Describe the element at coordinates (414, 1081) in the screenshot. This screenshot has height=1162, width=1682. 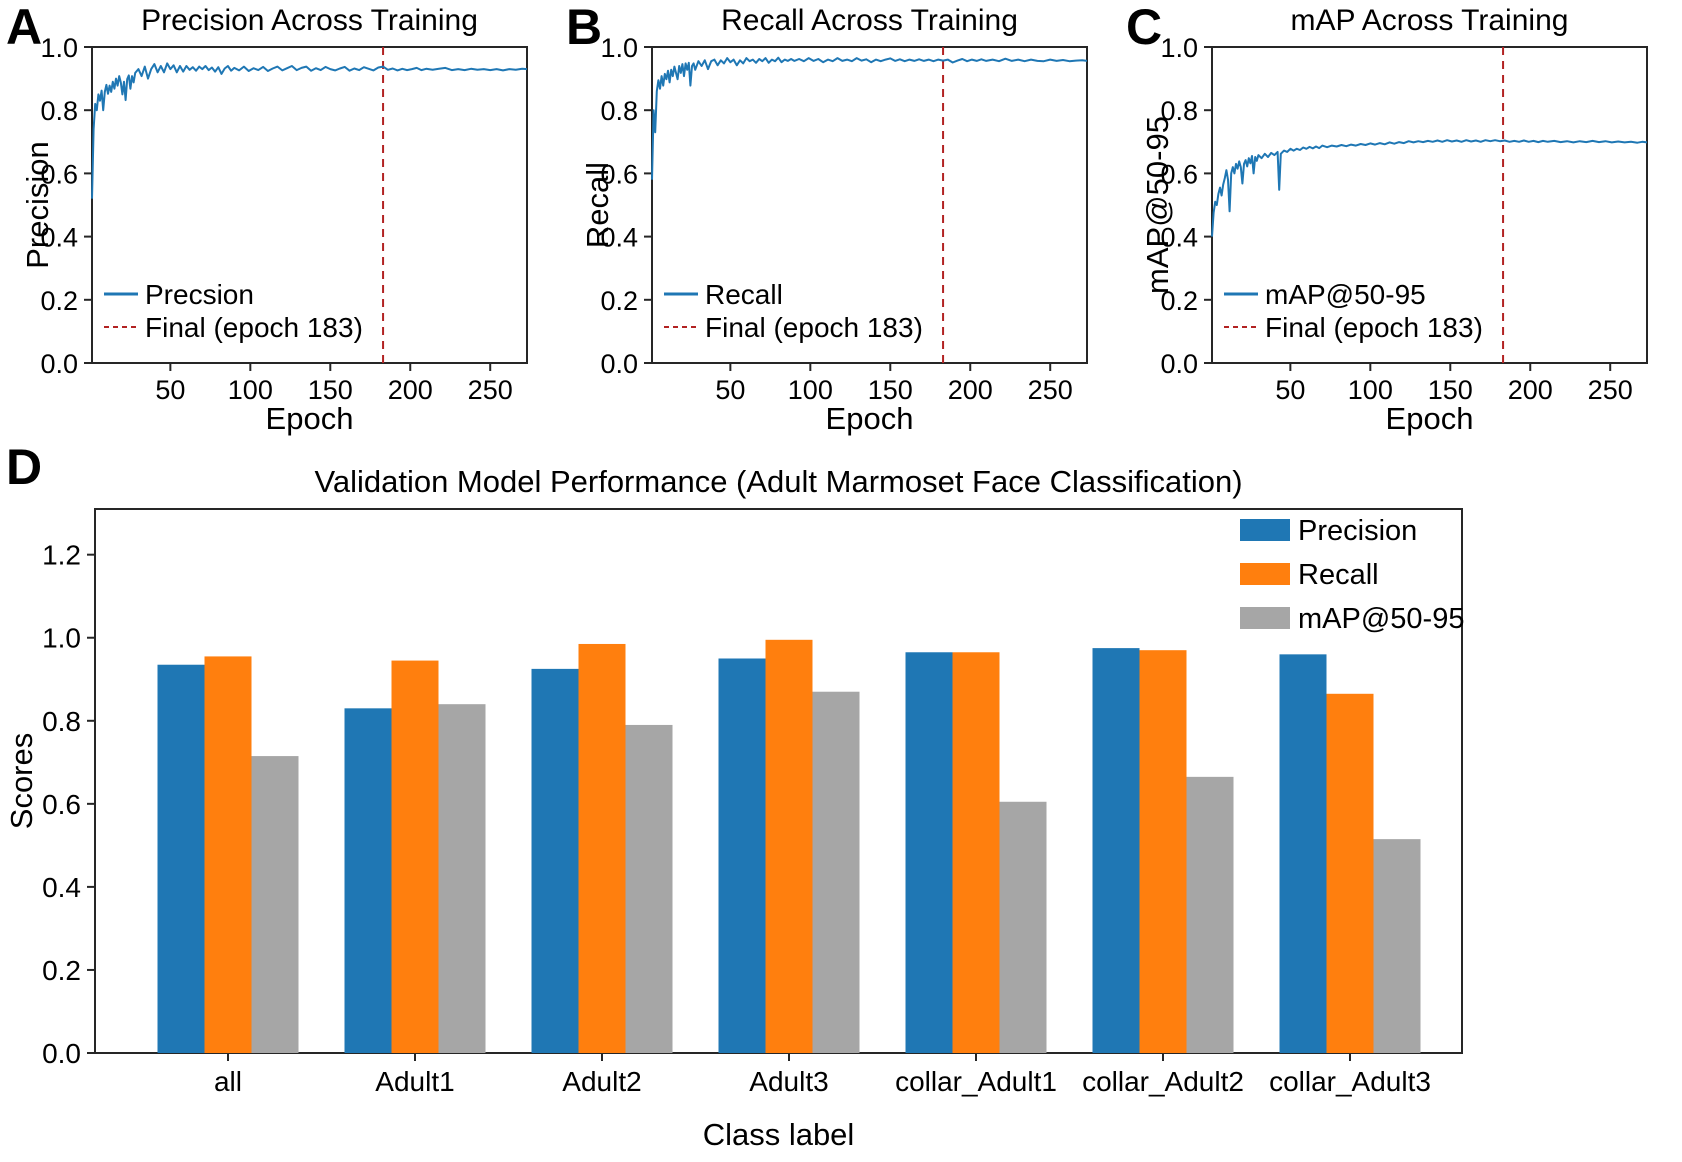
I see `x-tick-label: Adult1` at that location.